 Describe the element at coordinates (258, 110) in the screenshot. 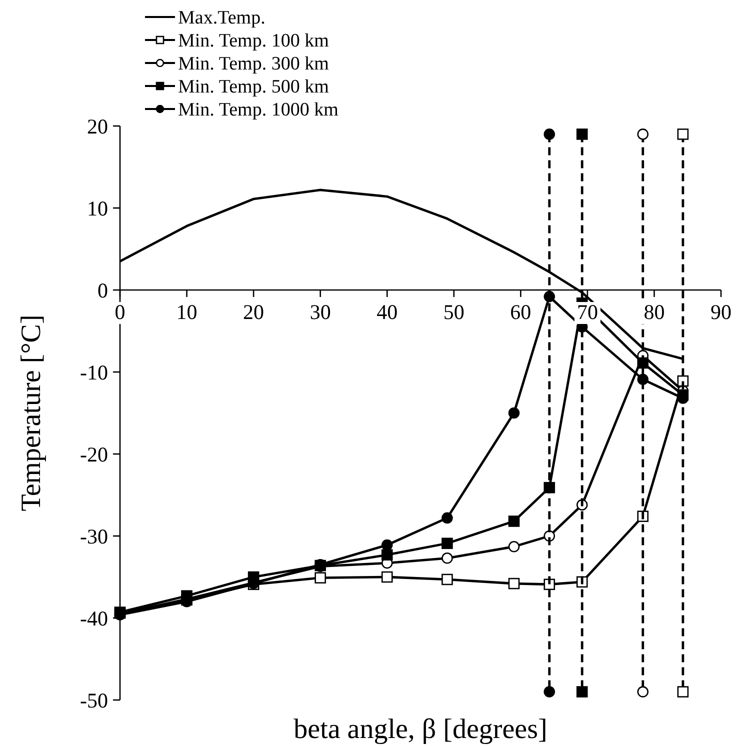

I see `legend-label: Min. Temp. 1000 km` at that location.